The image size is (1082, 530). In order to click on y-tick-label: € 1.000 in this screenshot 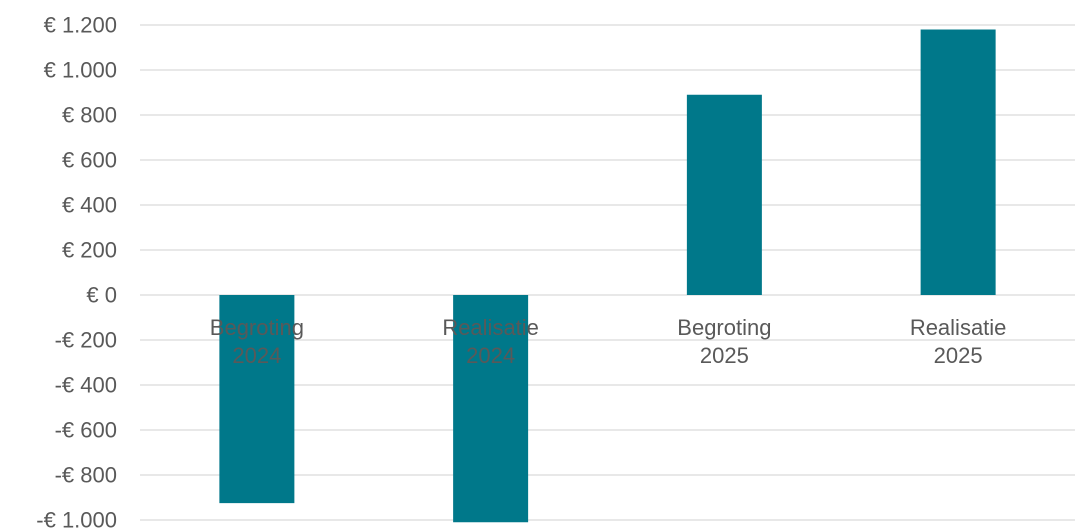, I will do `click(80, 70)`.